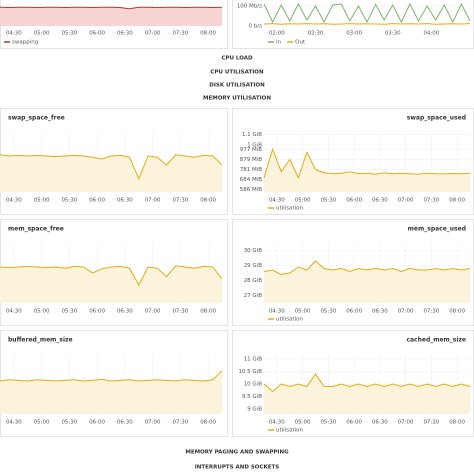  Describe the element at coordinates (249, 7) in the screenshot. I see `y-tick-label: 100 Mb/s` at that location.